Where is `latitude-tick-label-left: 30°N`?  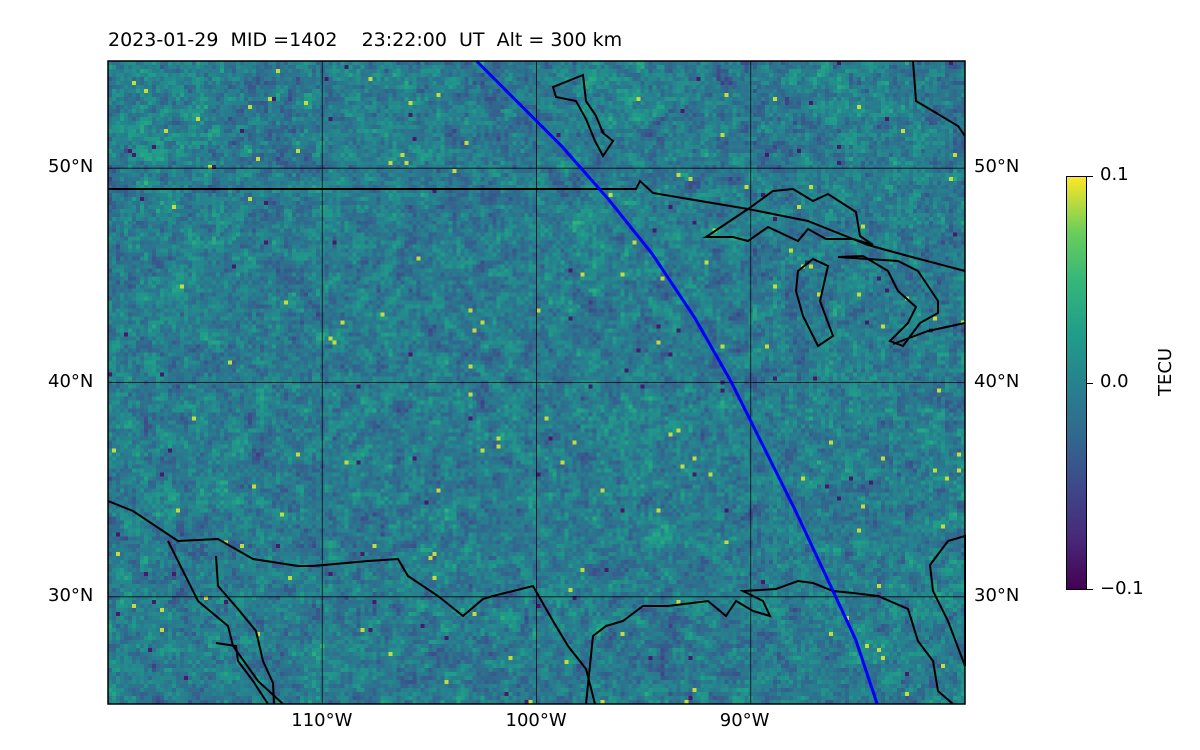
latitude-tick-label-left: 30°N is located at coordinates (71, 595).